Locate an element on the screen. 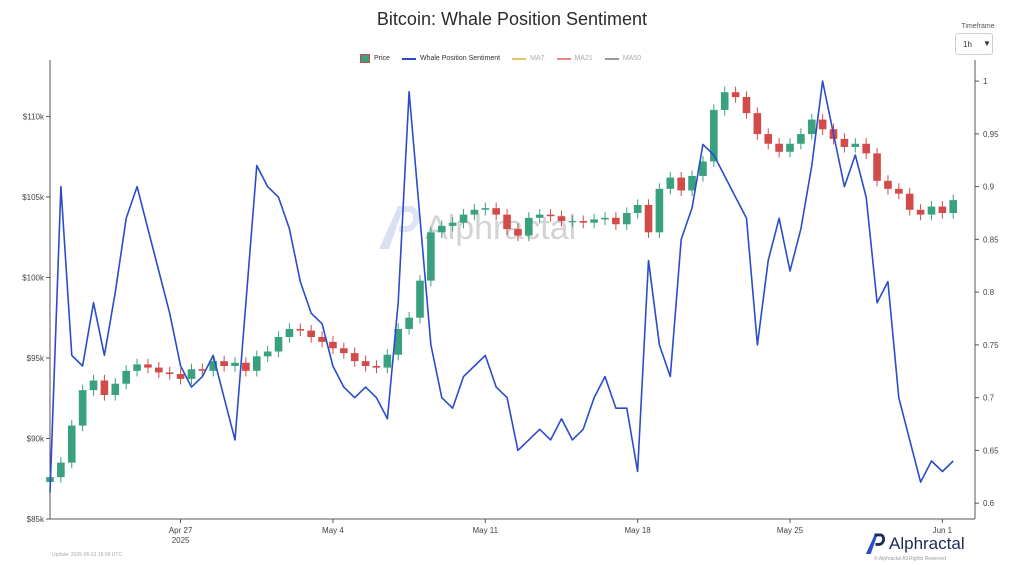 The height and width of the screenshot is (565, 1024). right-tick-label: 0.65 is located at coordinates (991, 450).